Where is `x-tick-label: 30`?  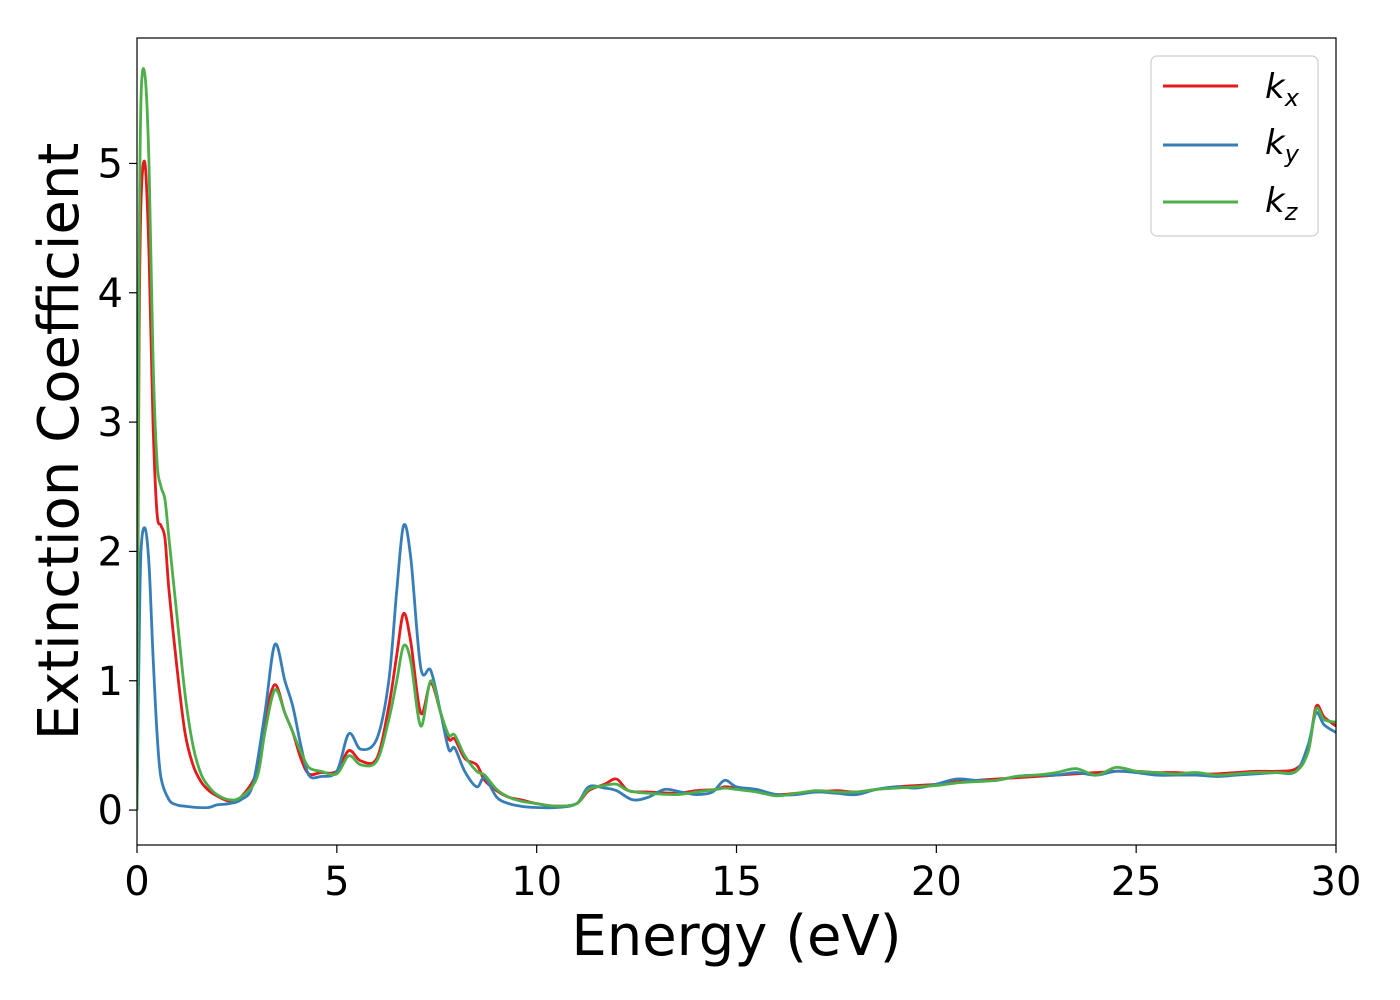 x-tick-label: 30 is located at coordinates (1336, 882).